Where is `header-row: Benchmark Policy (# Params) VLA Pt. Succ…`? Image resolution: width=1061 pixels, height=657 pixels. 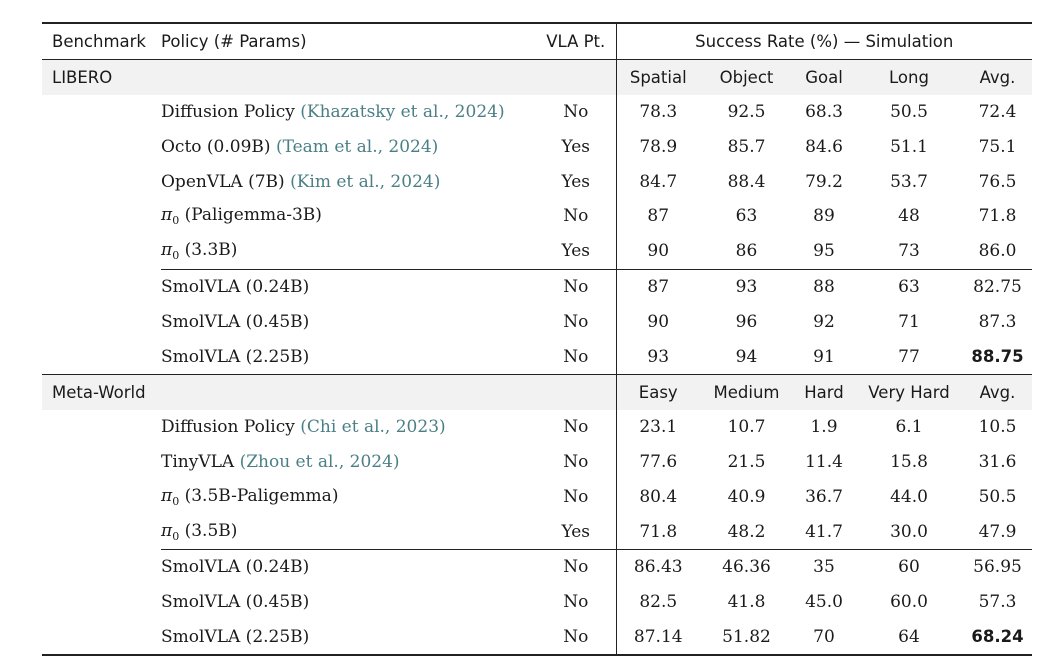 header-row: Benchmark Policy (# Params) VLA Pt. Succ… is located at coordinates (537, 40).